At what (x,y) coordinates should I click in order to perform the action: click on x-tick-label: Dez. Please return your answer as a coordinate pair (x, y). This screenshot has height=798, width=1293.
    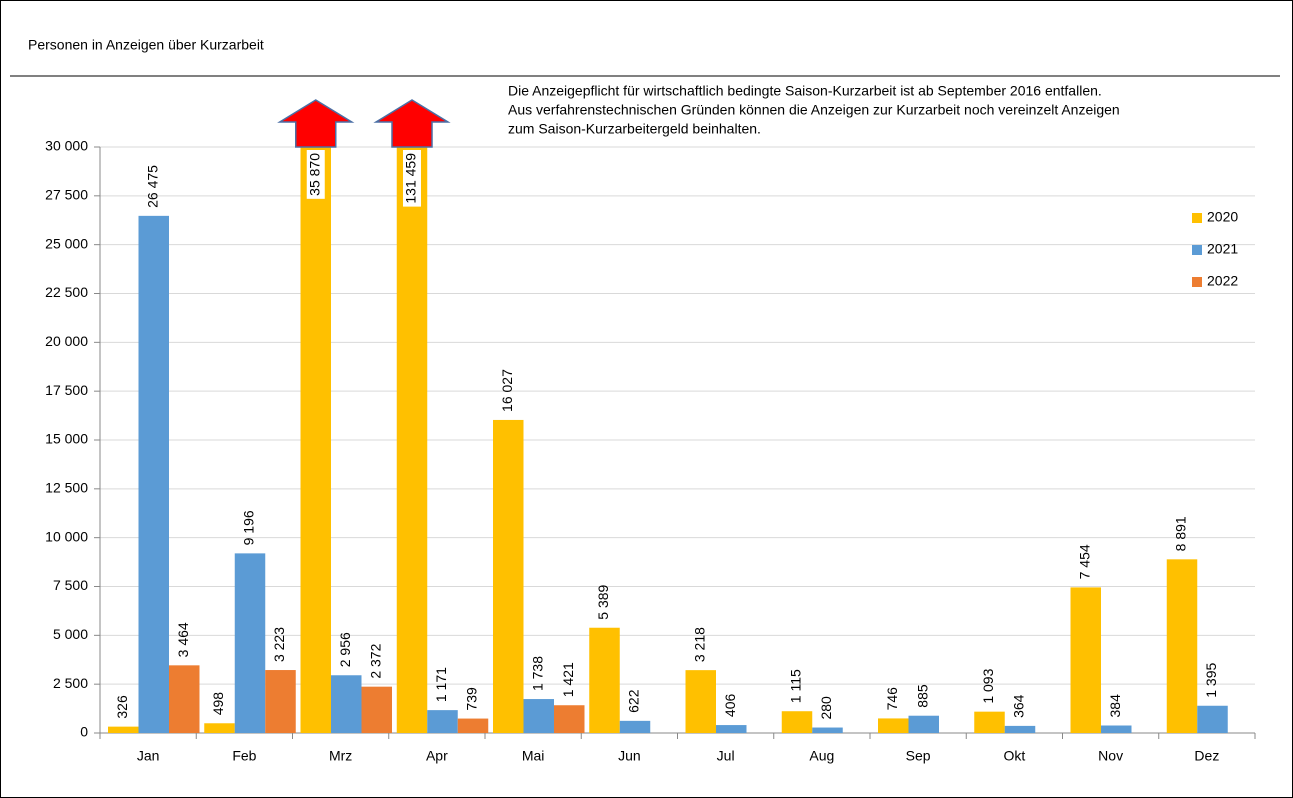
    Looking at the image, I should click on (1206, 756).